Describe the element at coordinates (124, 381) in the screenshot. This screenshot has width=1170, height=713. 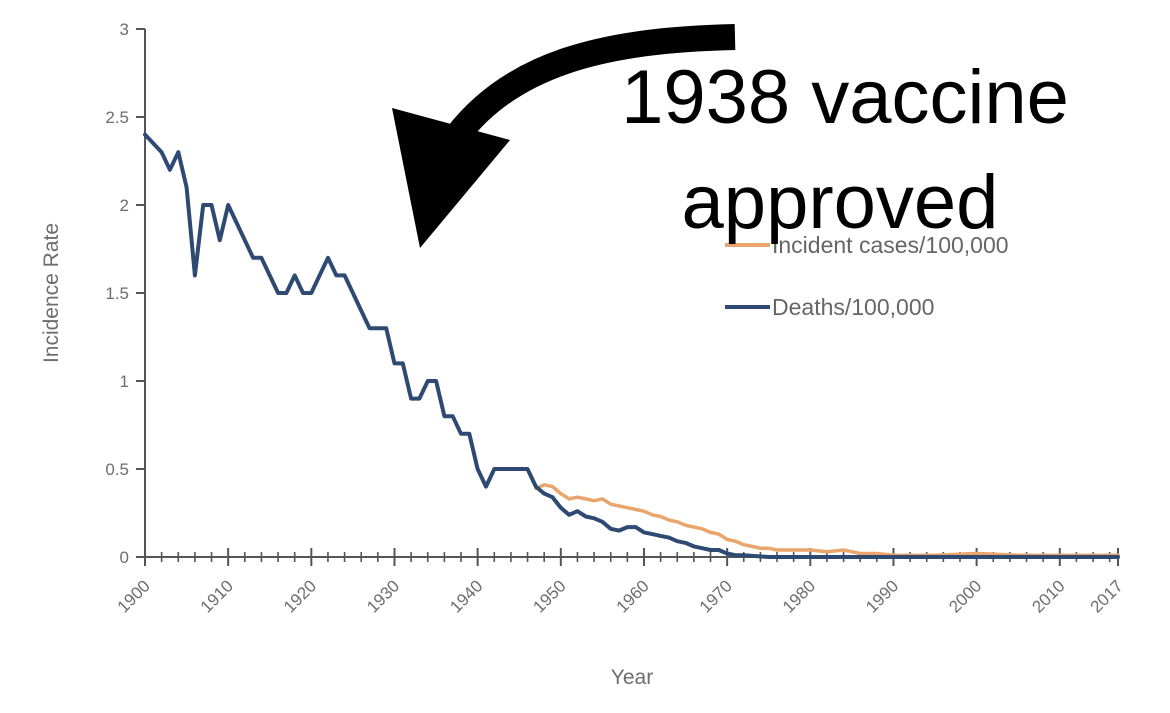
I see `y-tick-label: 1` at that location.